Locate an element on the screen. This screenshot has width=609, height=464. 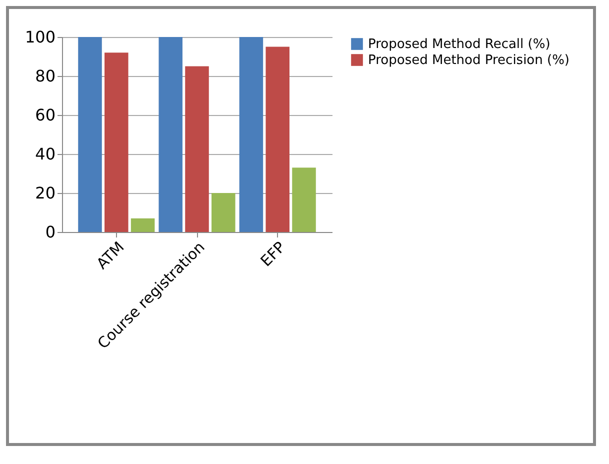
y-tick-label: 0 is located at coordinates (50, 232).